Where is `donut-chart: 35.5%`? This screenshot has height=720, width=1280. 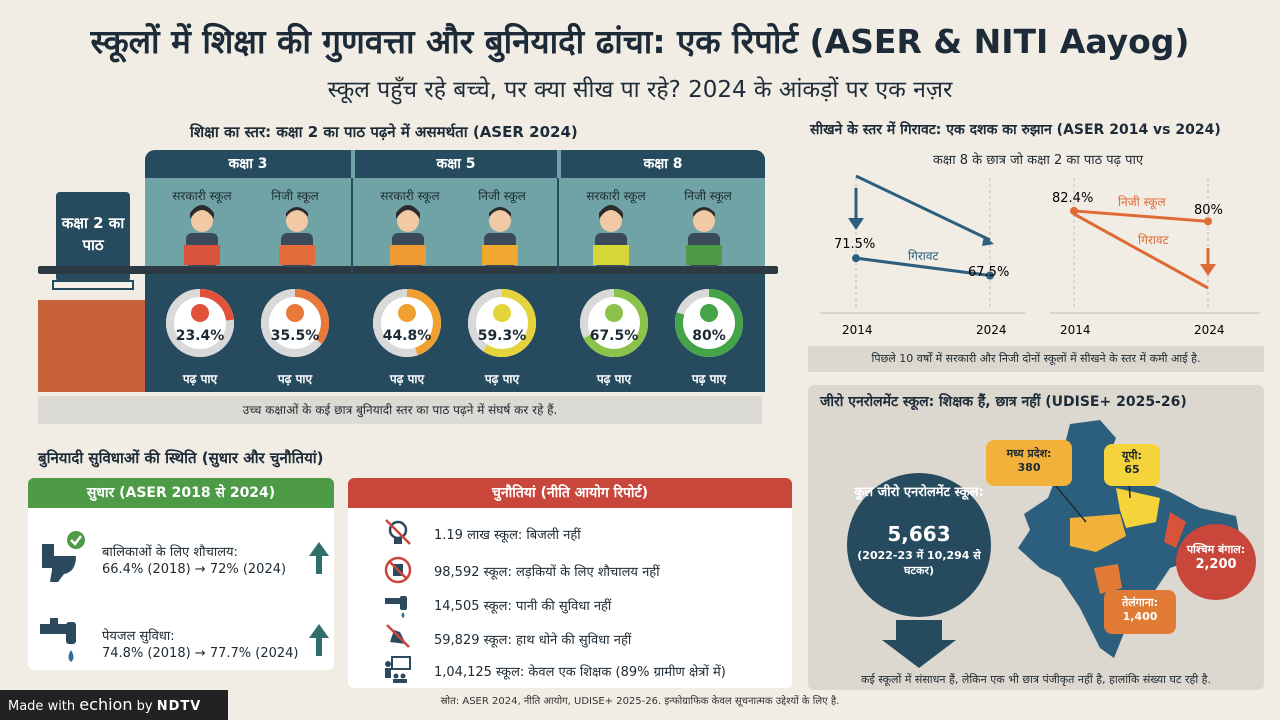
donut-chart: 35.5% is located at coordinates (295, 323).